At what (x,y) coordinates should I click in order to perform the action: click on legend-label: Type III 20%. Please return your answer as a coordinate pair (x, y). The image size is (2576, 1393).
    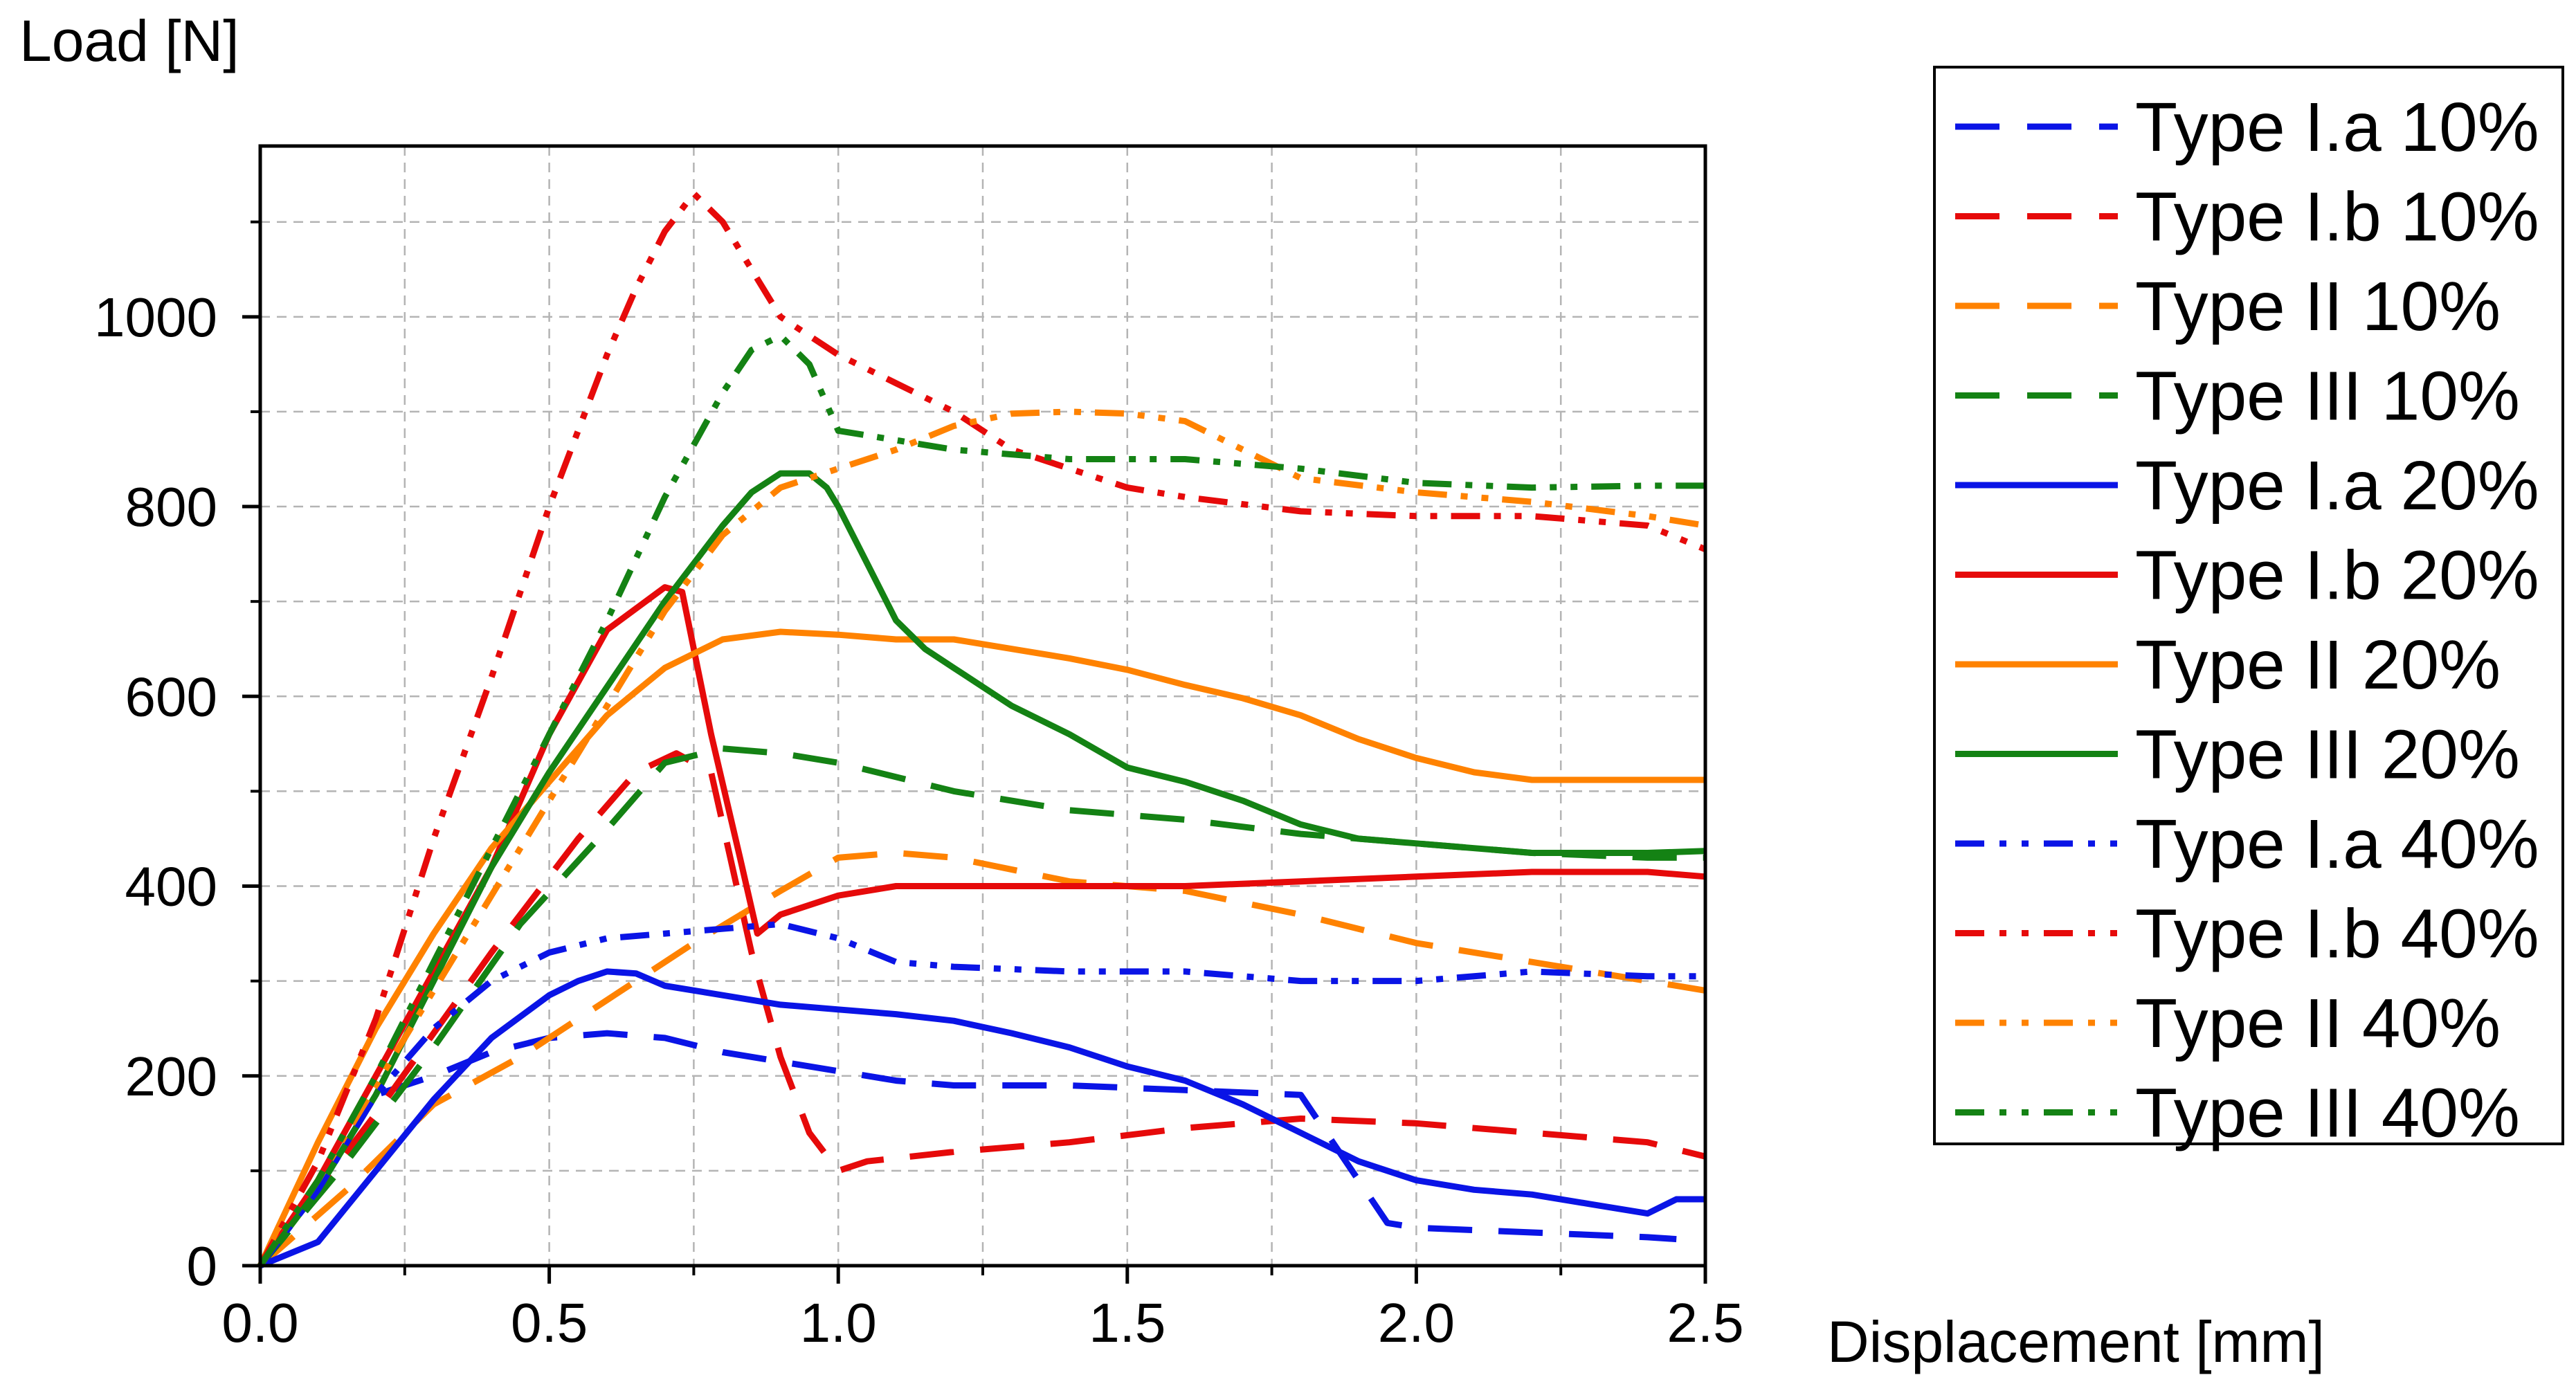
    Looking at the image, I should click on (2327, 755).